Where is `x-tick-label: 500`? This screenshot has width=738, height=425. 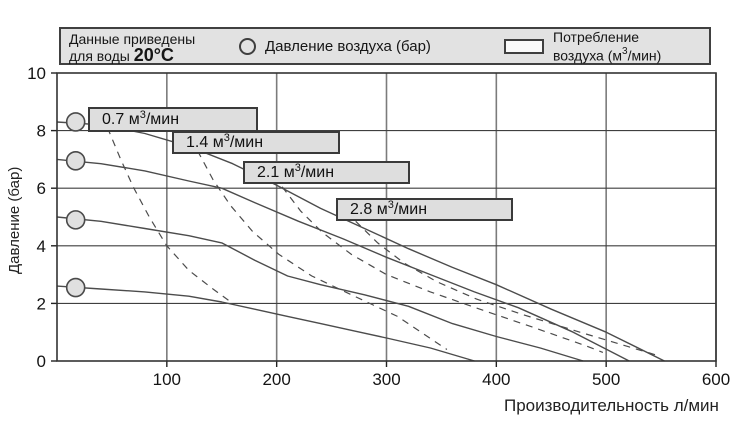
x-tick-label: 500 is located at coordinates (606, 379).